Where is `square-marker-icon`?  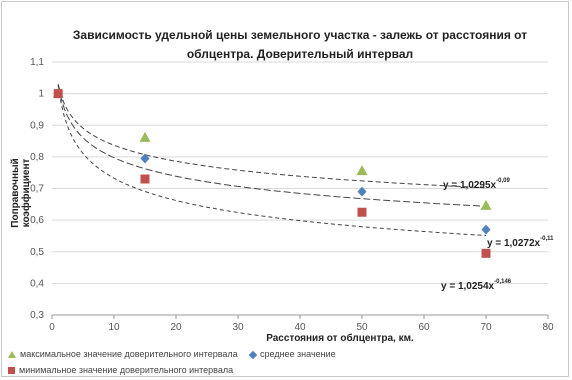
square-marker-icon is located at coordinates (11, 371).